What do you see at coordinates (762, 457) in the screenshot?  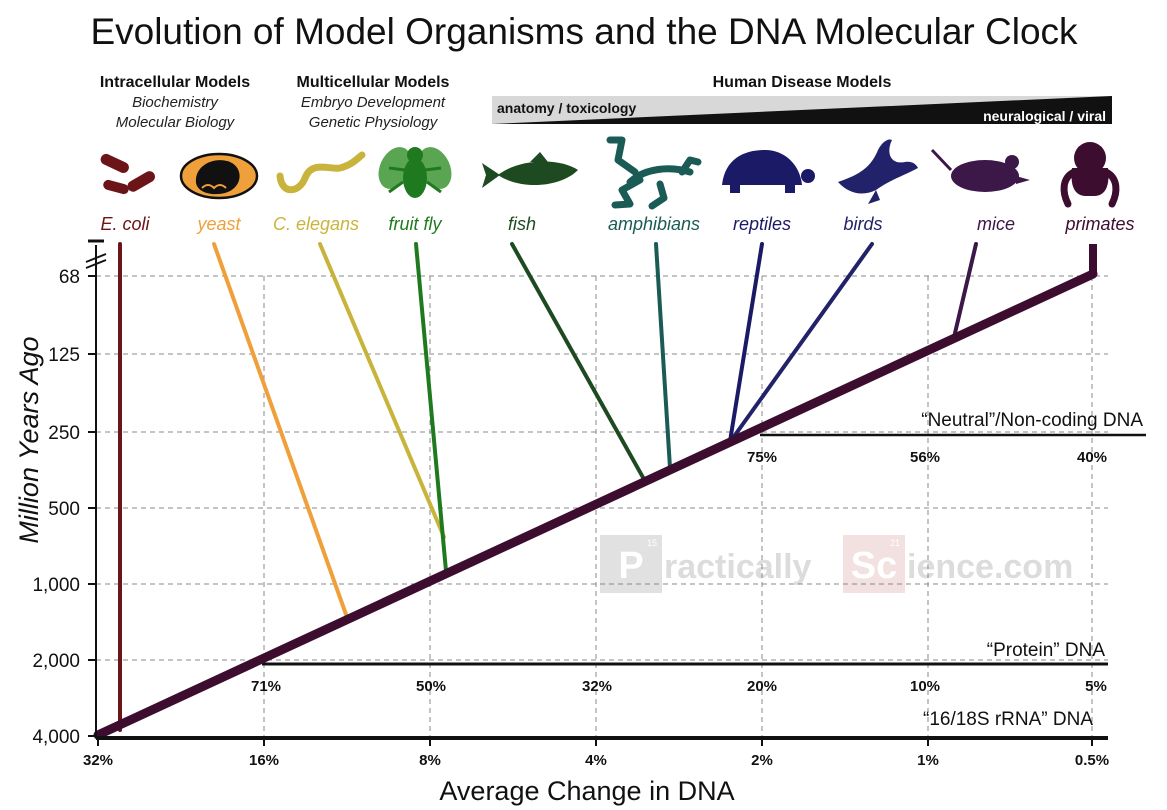 I see `neutral-tick: 75%` at bounding box center [762, 457].